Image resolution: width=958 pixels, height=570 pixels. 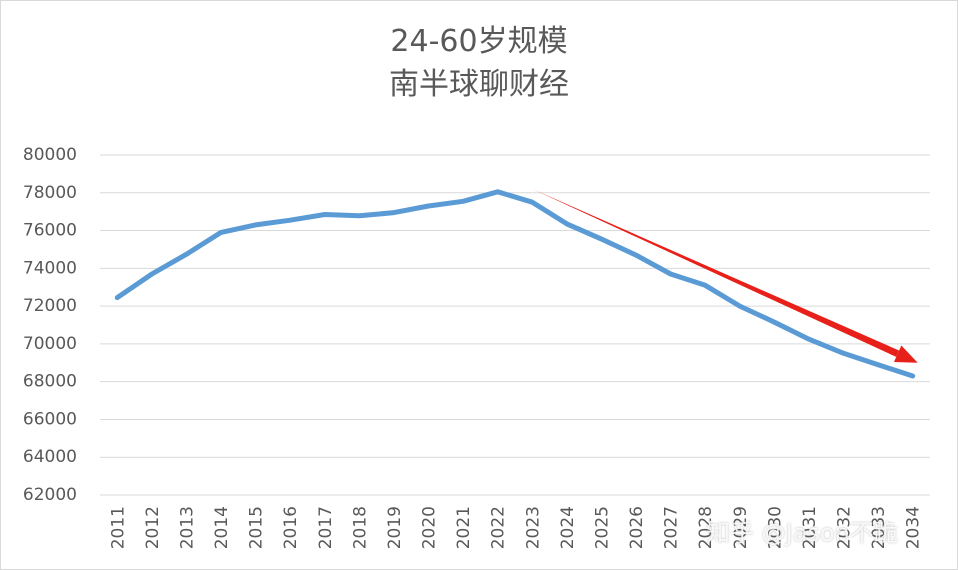 I want to click on y-tick-label: 80000, so click(x=50, y=155).